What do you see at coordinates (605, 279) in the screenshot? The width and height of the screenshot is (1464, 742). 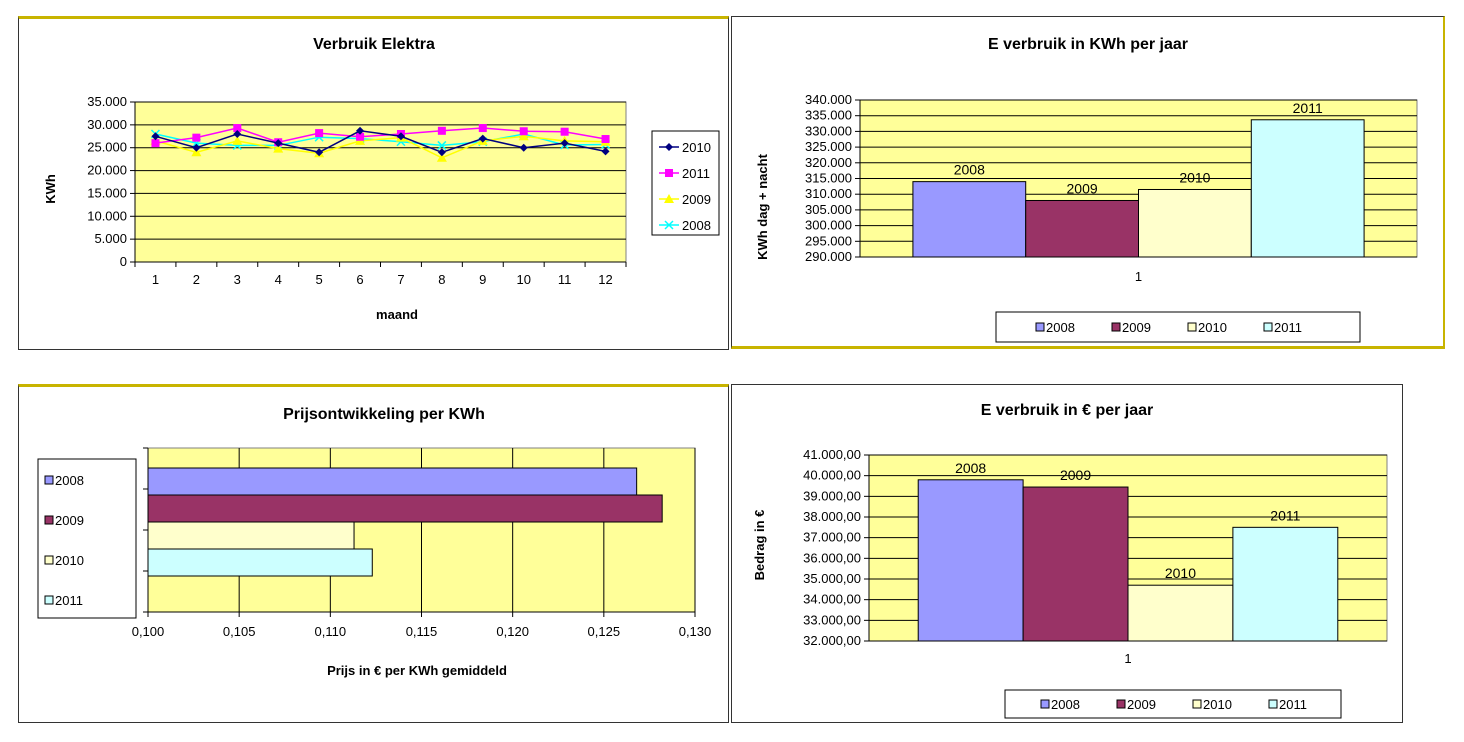 I see `x-tick-label: 12` at bounding box center [605, 279].